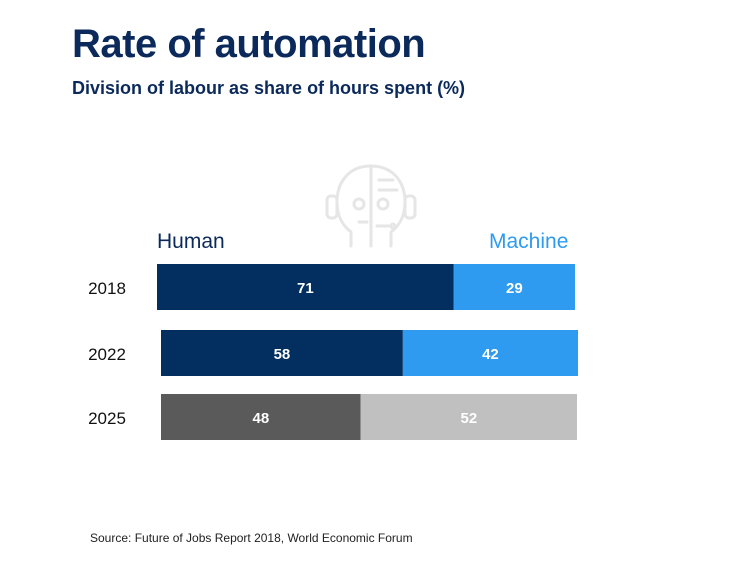 The image size is (735, 567). Describe the element at coordinates (371, 206) in the screenshot. I see `robot-face-icon` at that location.